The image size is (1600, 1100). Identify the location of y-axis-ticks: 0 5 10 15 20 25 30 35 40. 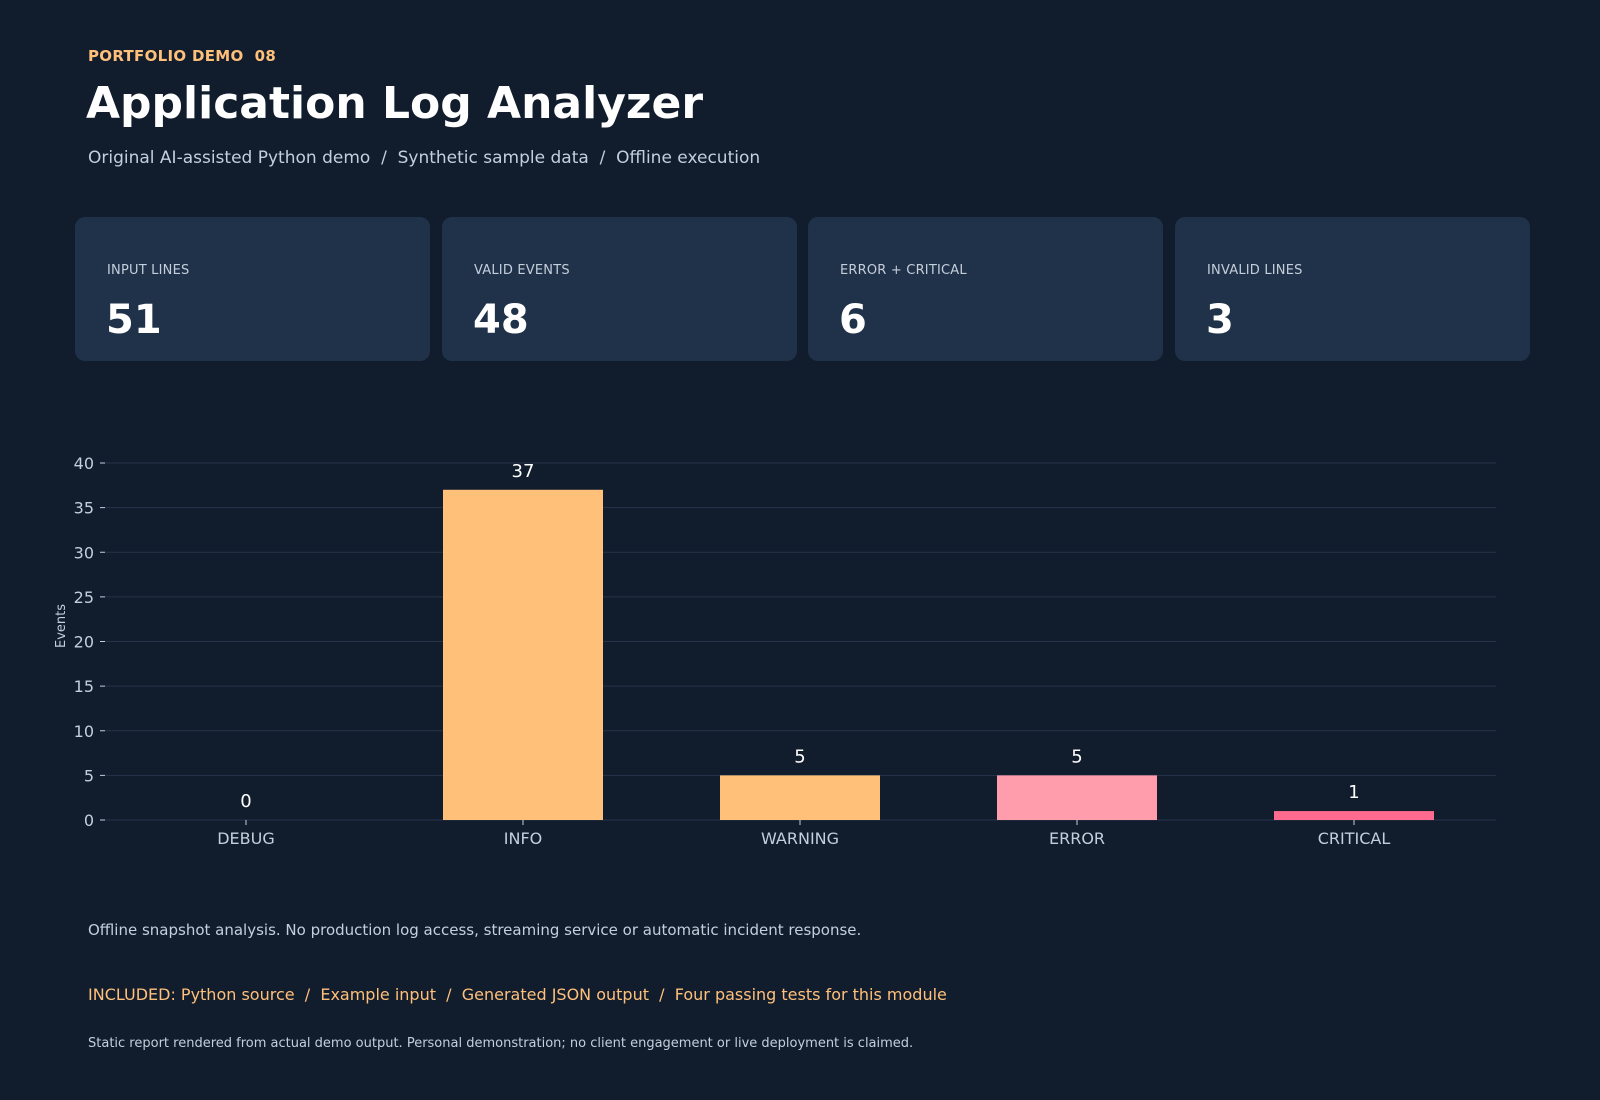
(89, 642).